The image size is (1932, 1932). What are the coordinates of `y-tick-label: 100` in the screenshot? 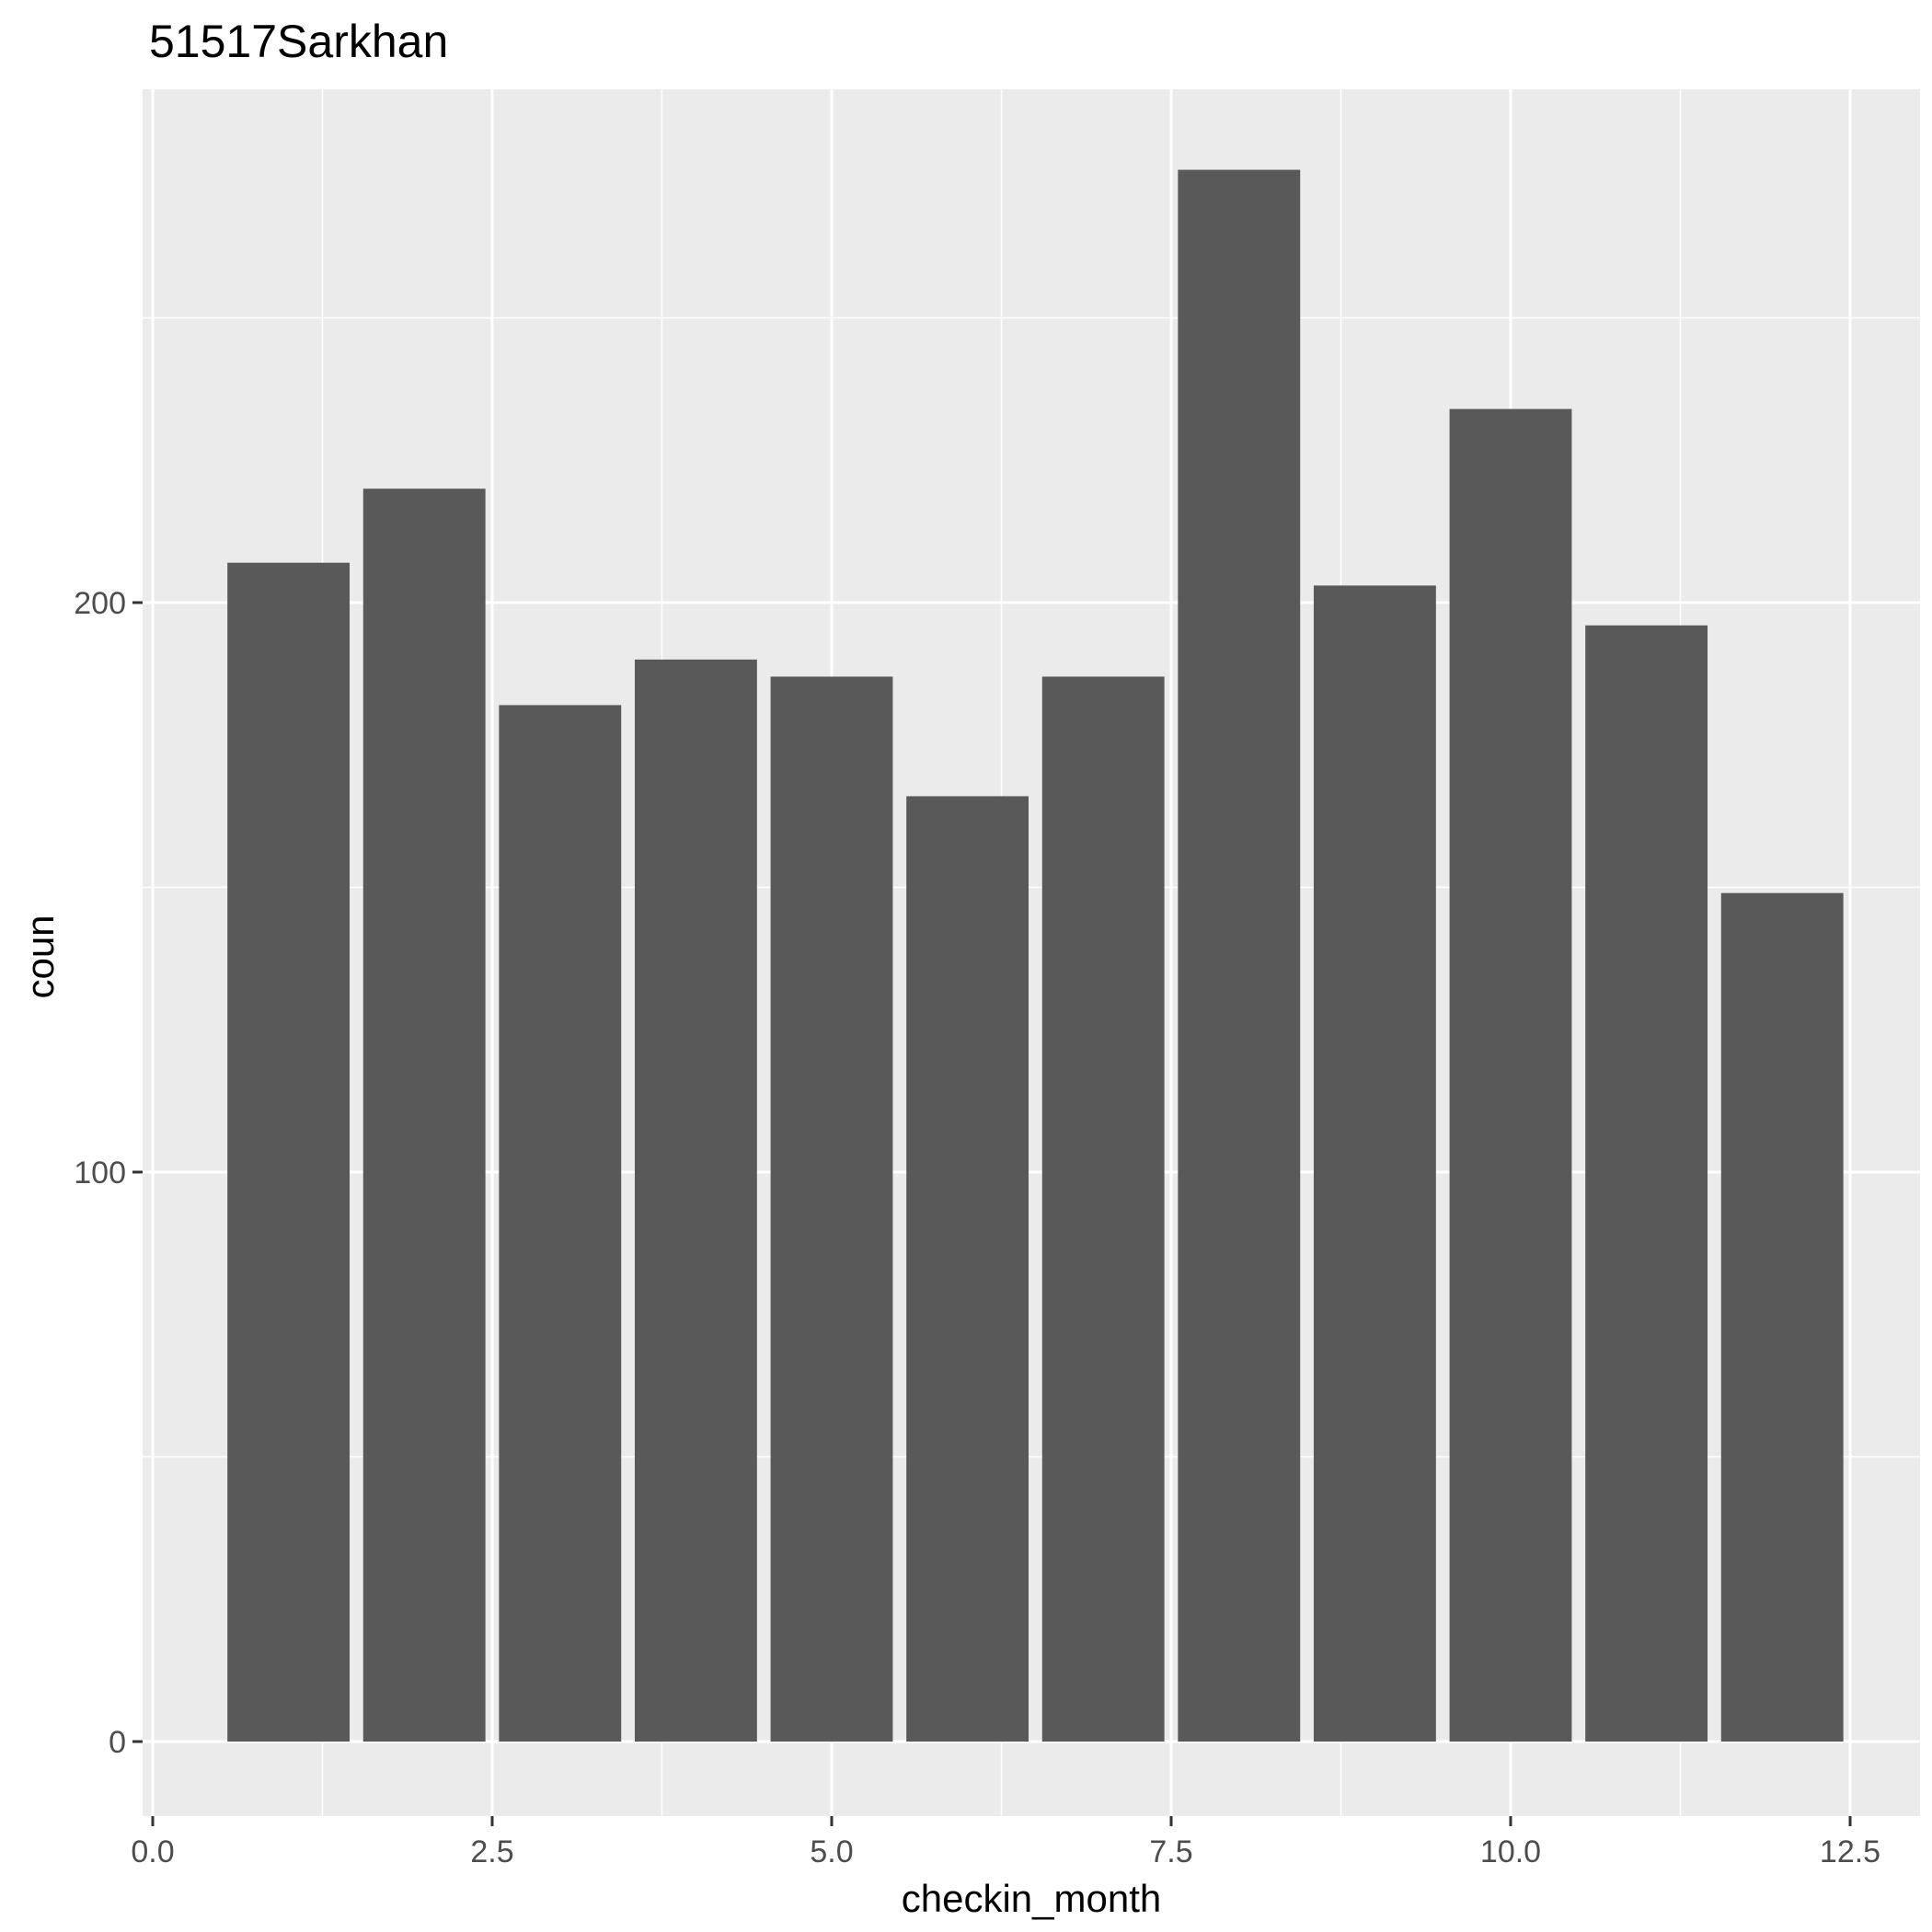 It's located at (100, 1173).